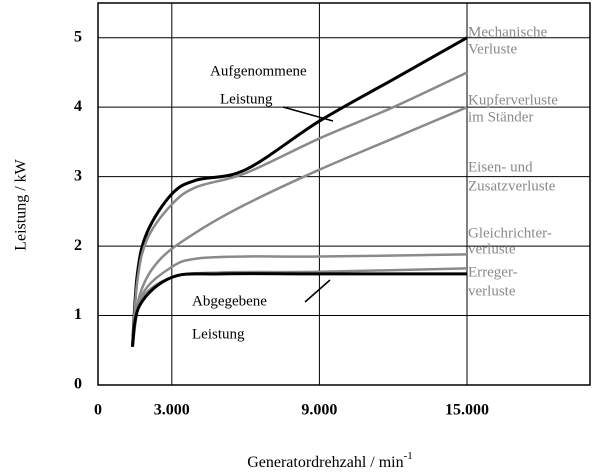 This screenshot has height=476, width=595. I want to click on y-tick-label: 1, so click(78, 314).